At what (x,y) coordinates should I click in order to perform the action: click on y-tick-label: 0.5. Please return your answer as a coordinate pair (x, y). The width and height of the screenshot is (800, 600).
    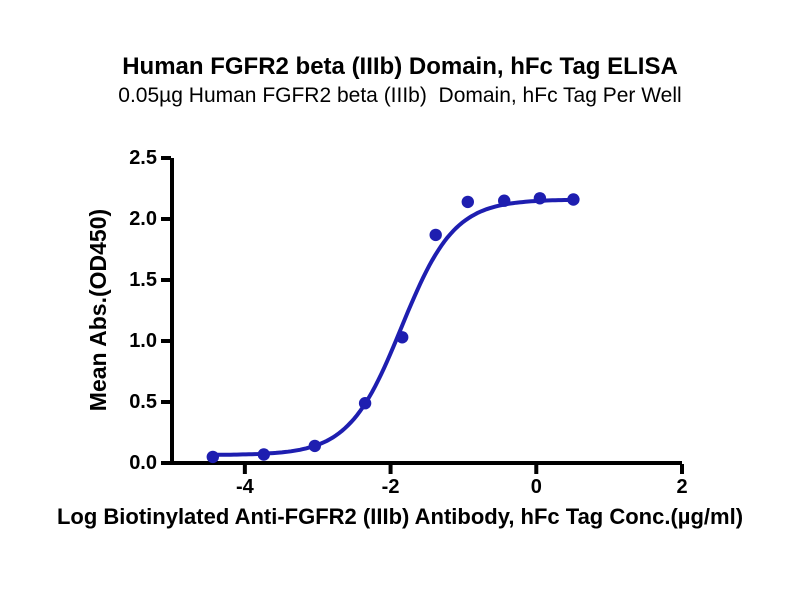
    Looking at the image, I should click on (143, 402).